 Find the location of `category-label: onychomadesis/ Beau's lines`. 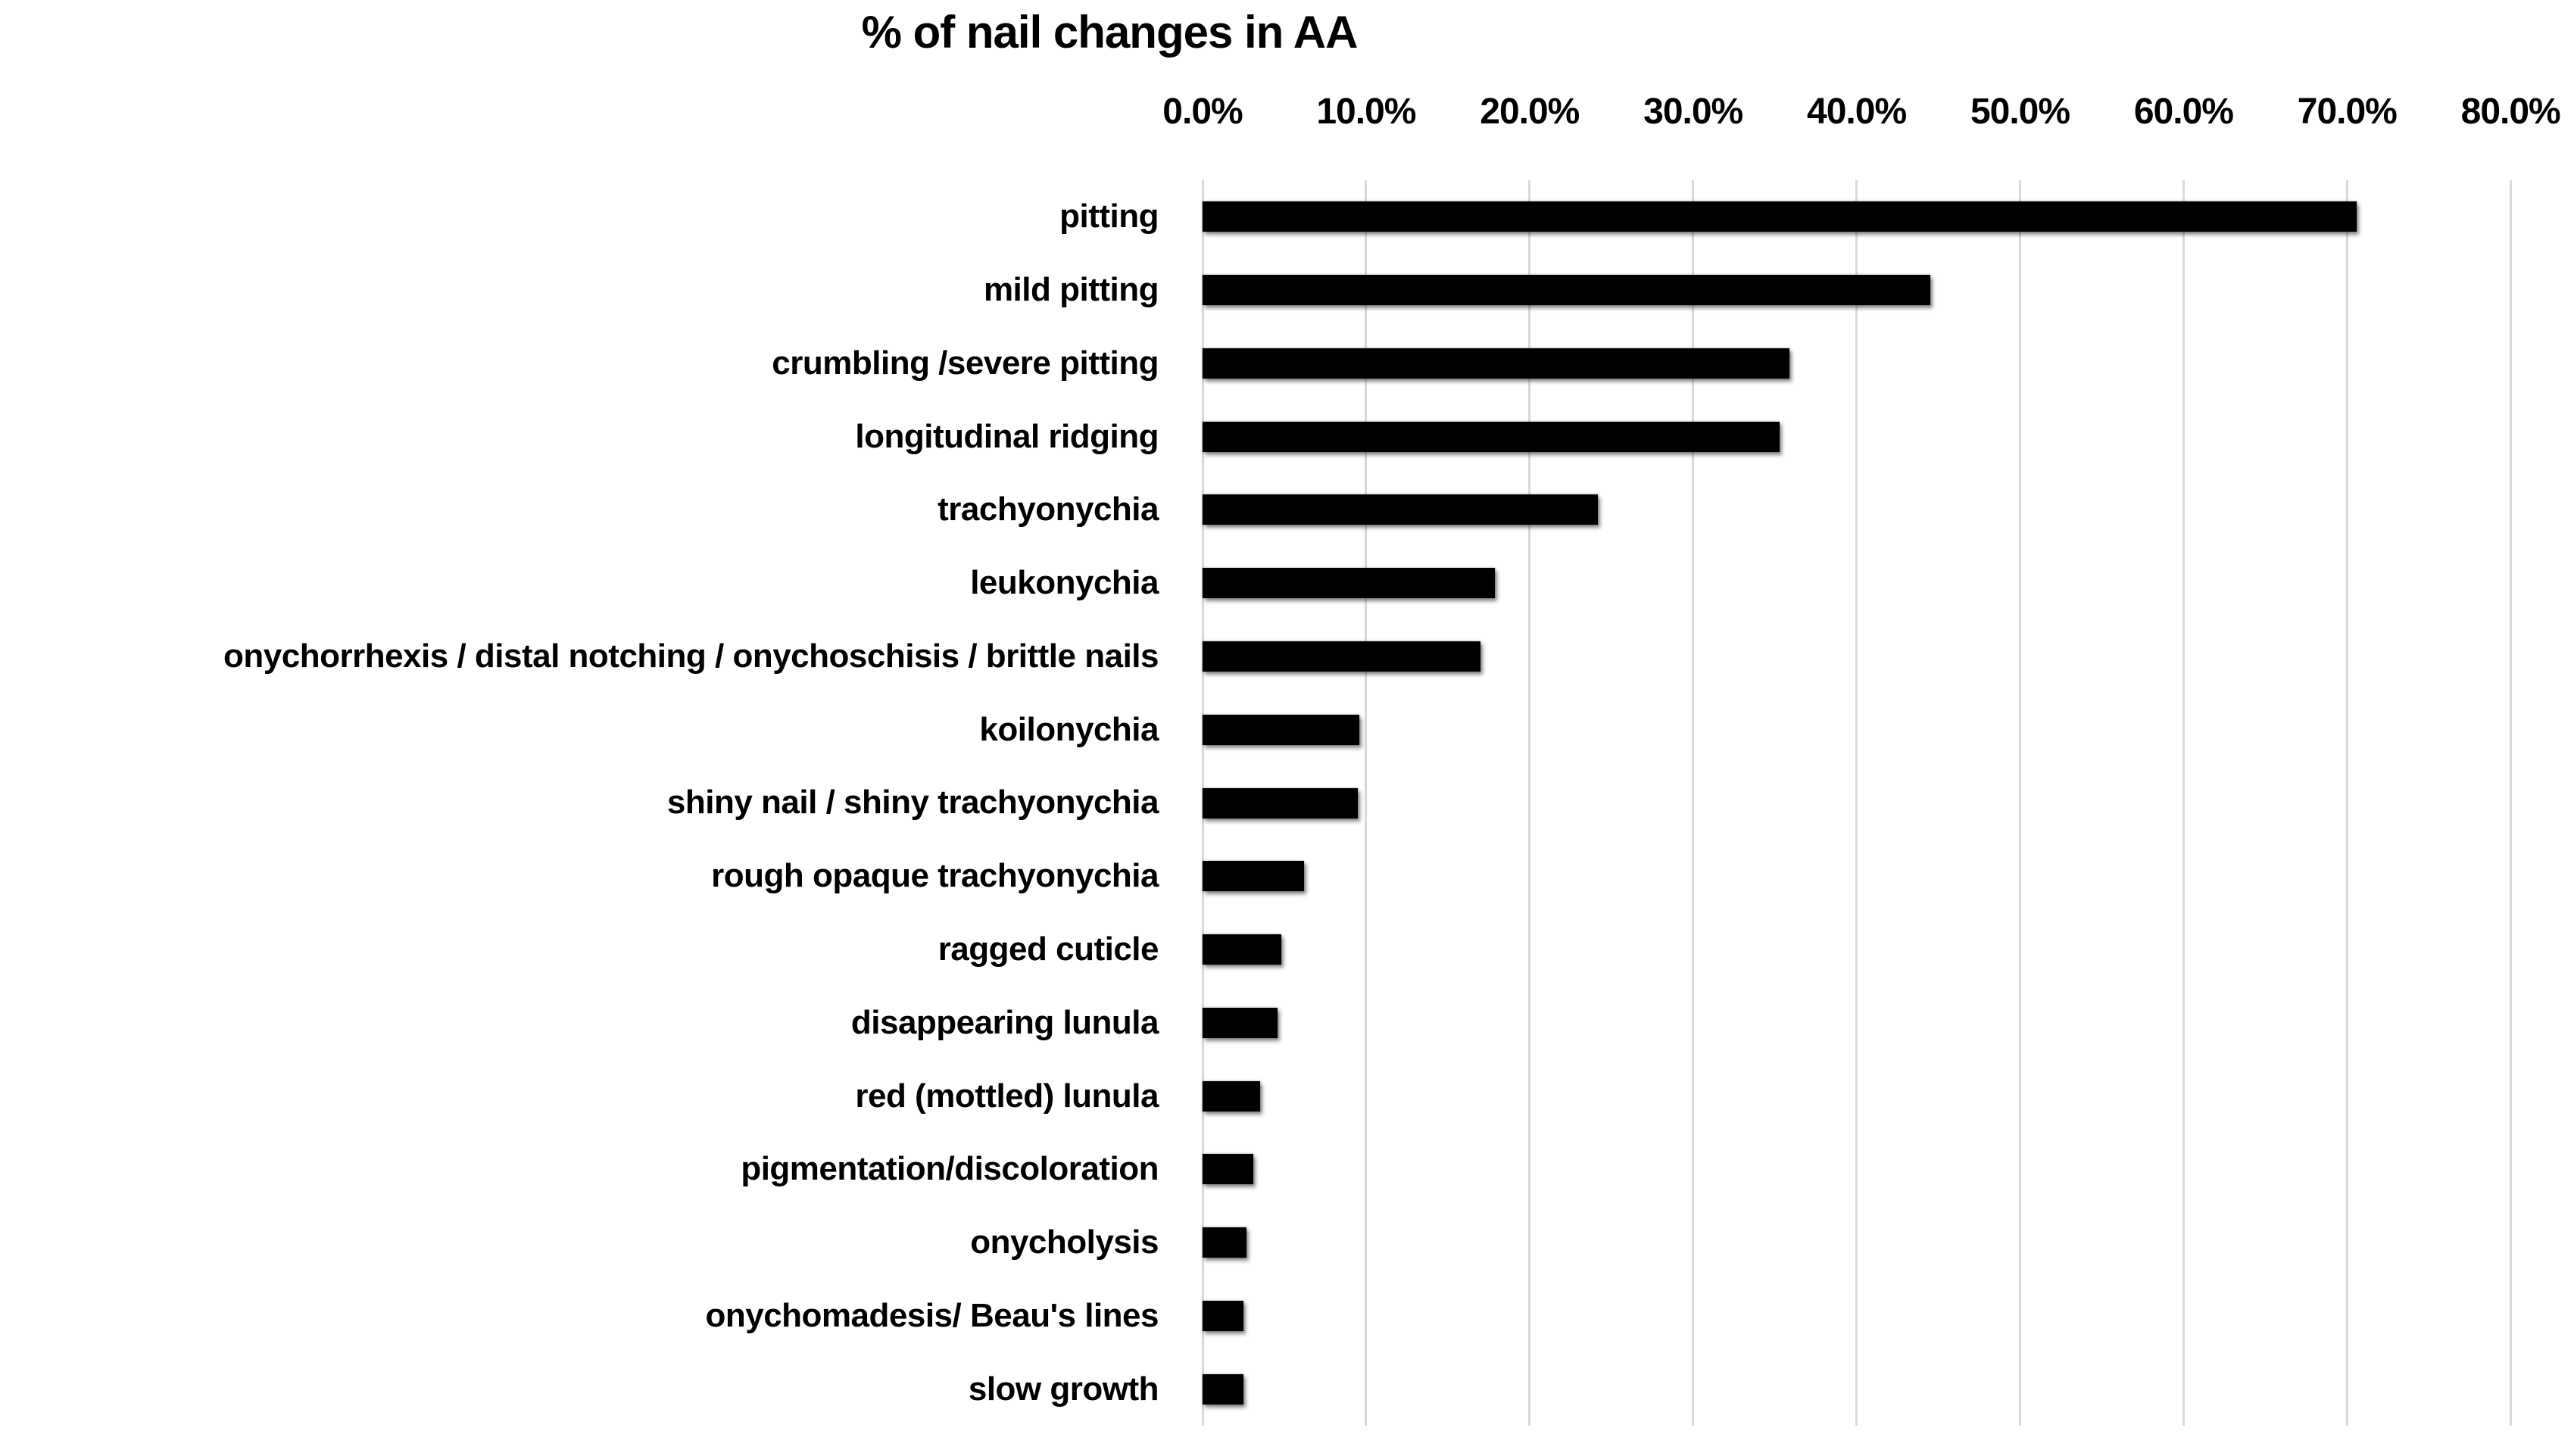

category-label: onychomadesis/ Beau's lines is located at coordinates (932, 1315).